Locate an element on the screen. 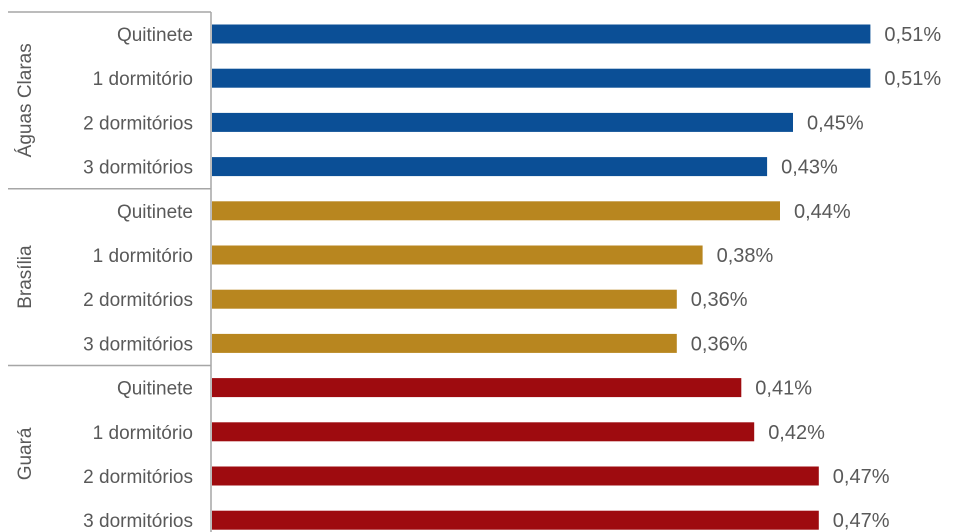 The image size is (958, 532). data-label: 0,43% is located at coordinates (809, 168).